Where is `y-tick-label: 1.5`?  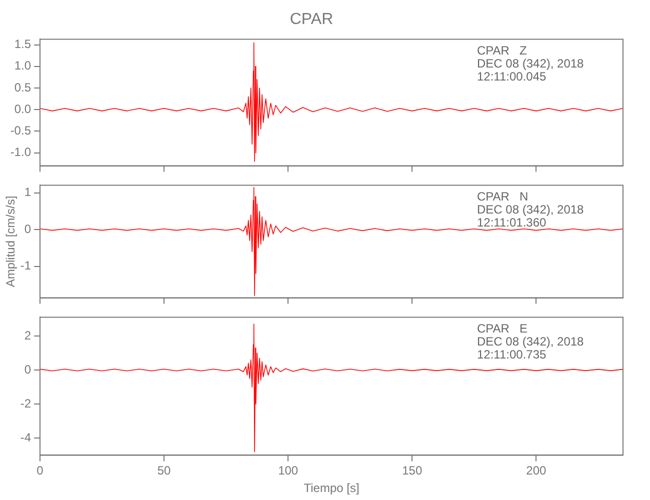 y-tick-label: 1.5 is located at coordinates (23, 44).